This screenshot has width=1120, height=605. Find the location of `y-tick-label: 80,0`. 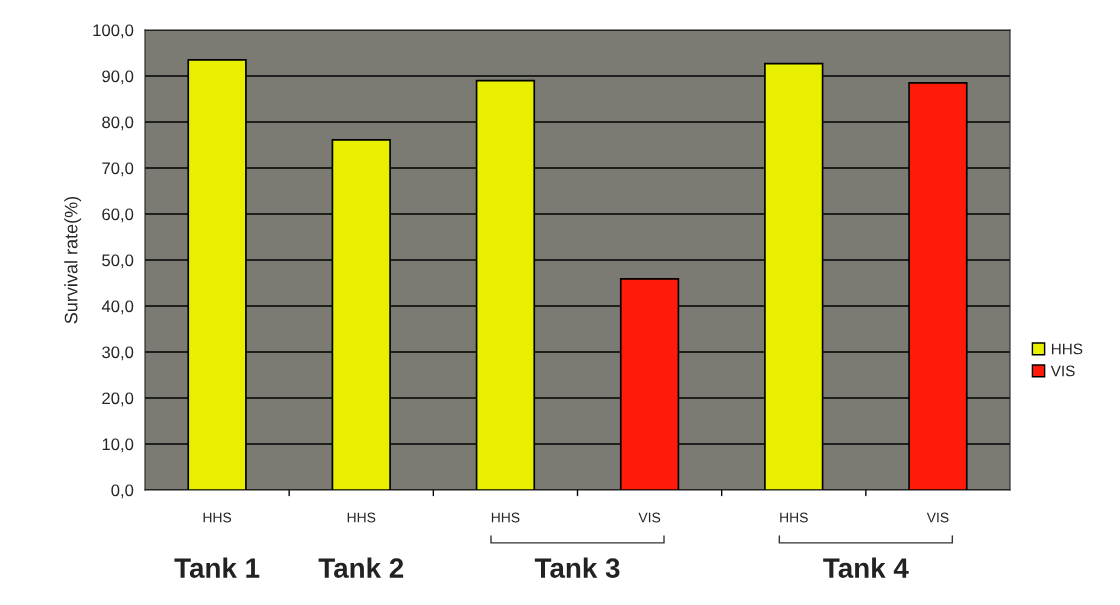

y-tick-label: 80,0 is located at coordinates (118, 123).